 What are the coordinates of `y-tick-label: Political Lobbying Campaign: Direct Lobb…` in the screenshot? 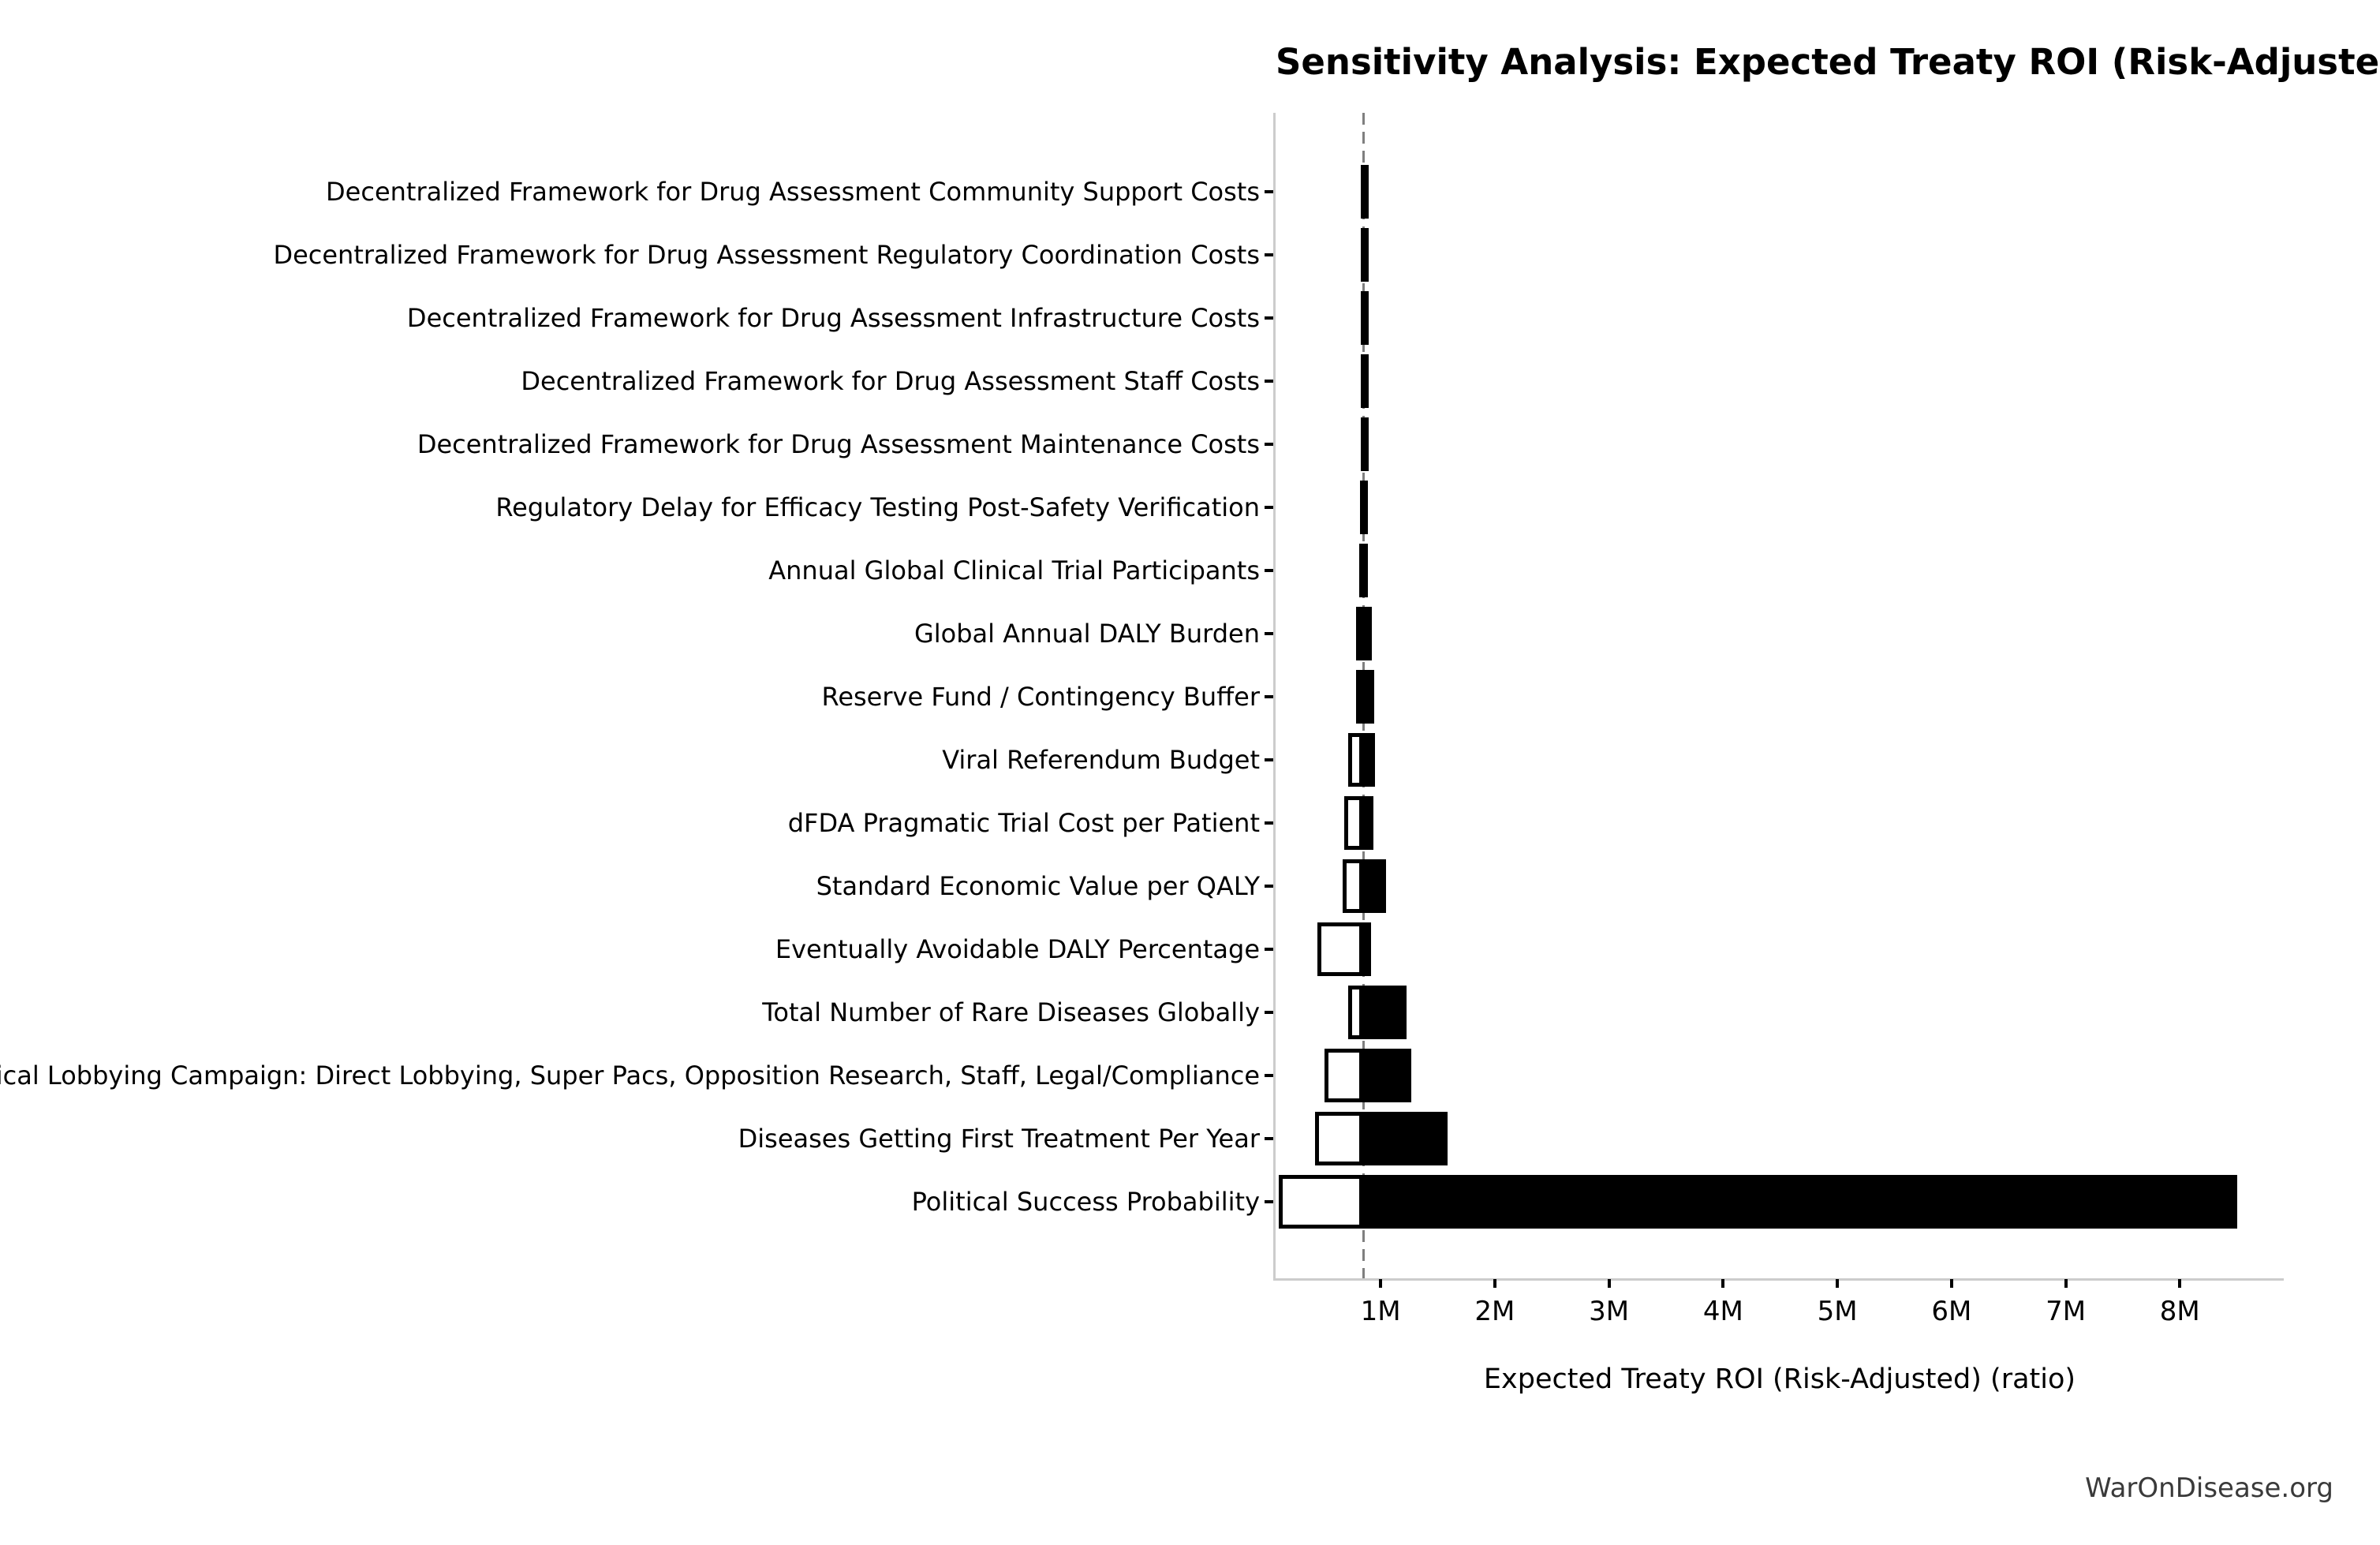 It's located at (630, 1075).